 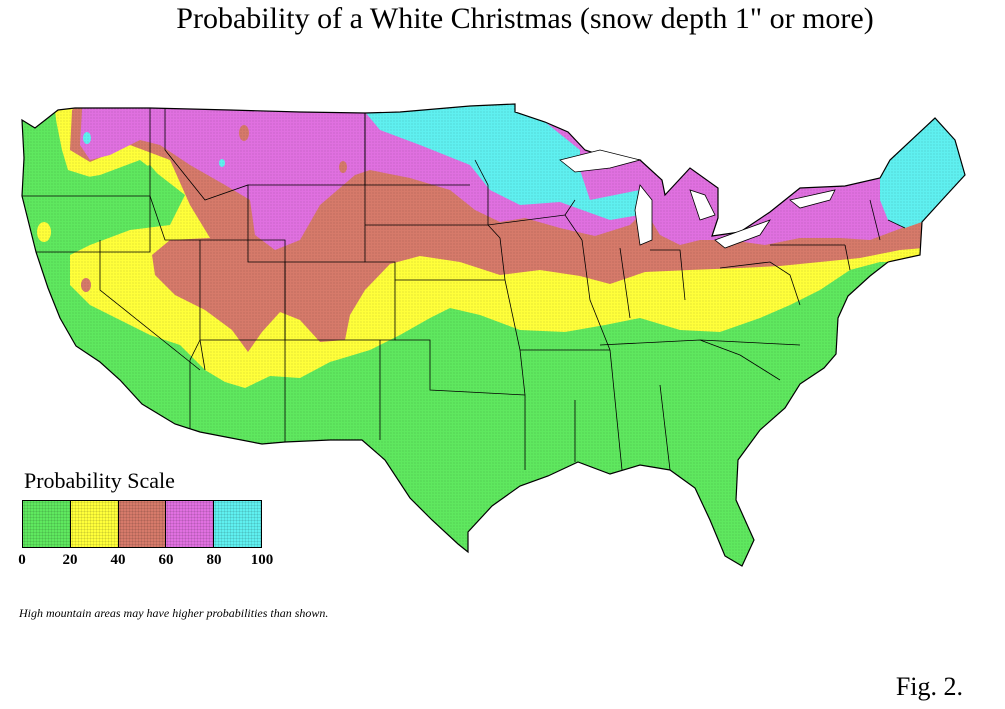 I want to click on lake-huron, so click(x=702, y=205).